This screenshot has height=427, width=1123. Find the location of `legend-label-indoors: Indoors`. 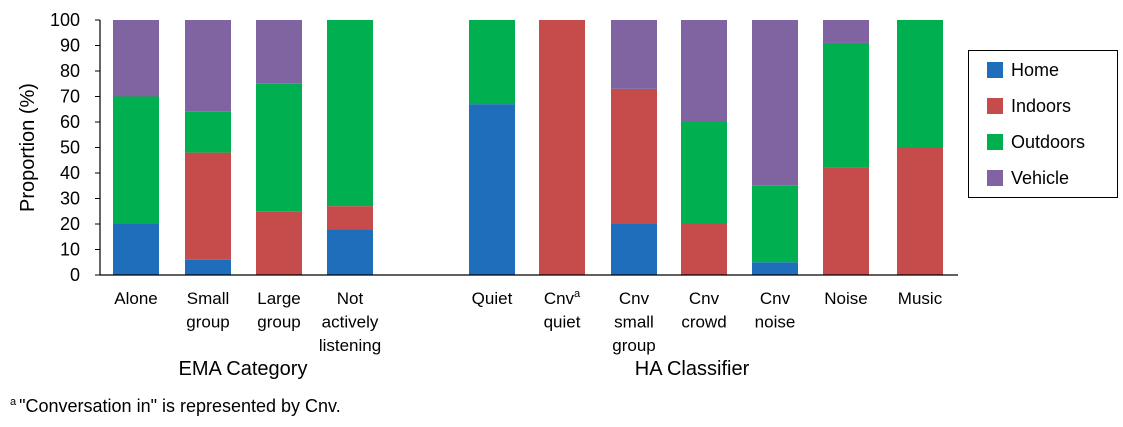

legend-label-indoors: Indoors is located at coordinates (1041, 105).